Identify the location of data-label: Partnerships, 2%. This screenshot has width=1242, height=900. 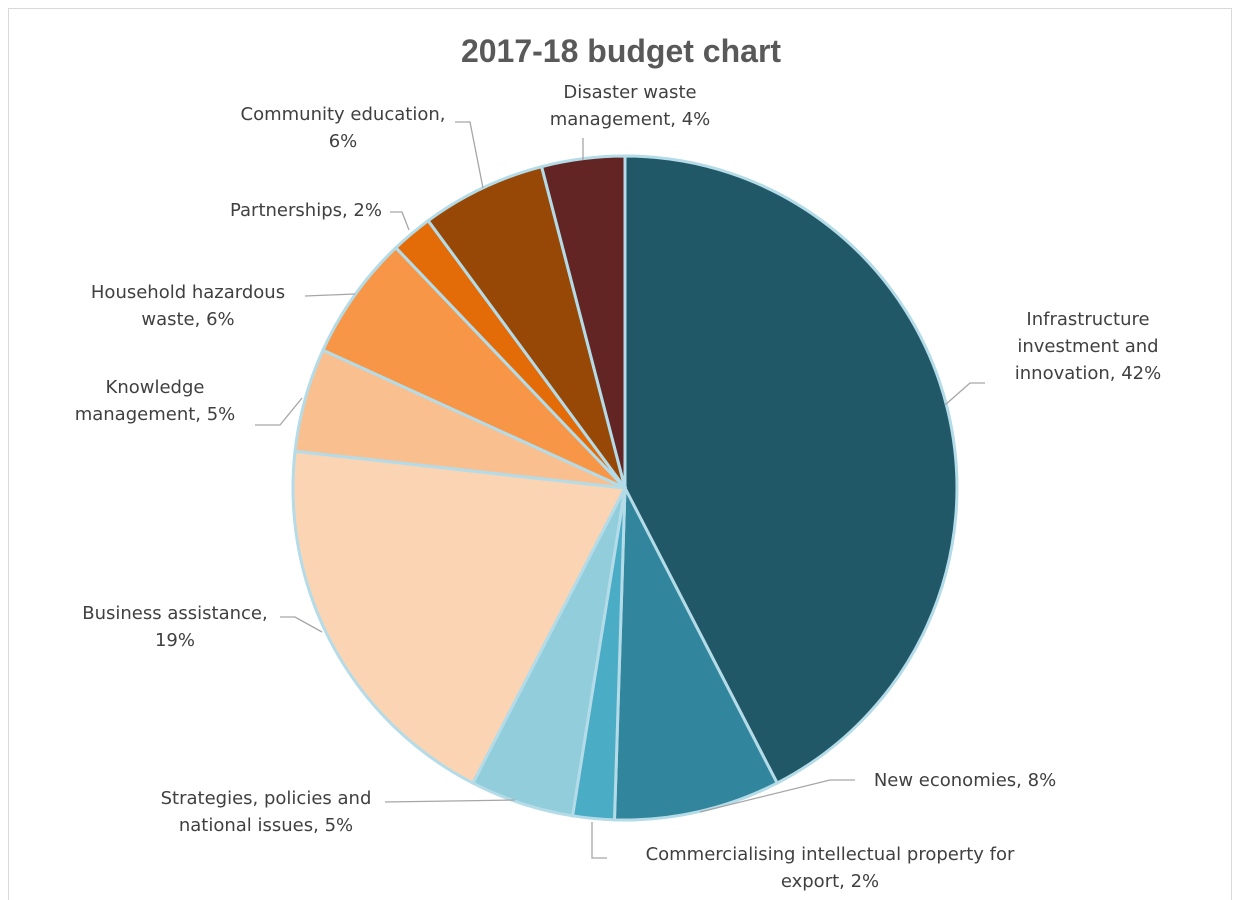
(306, 210).